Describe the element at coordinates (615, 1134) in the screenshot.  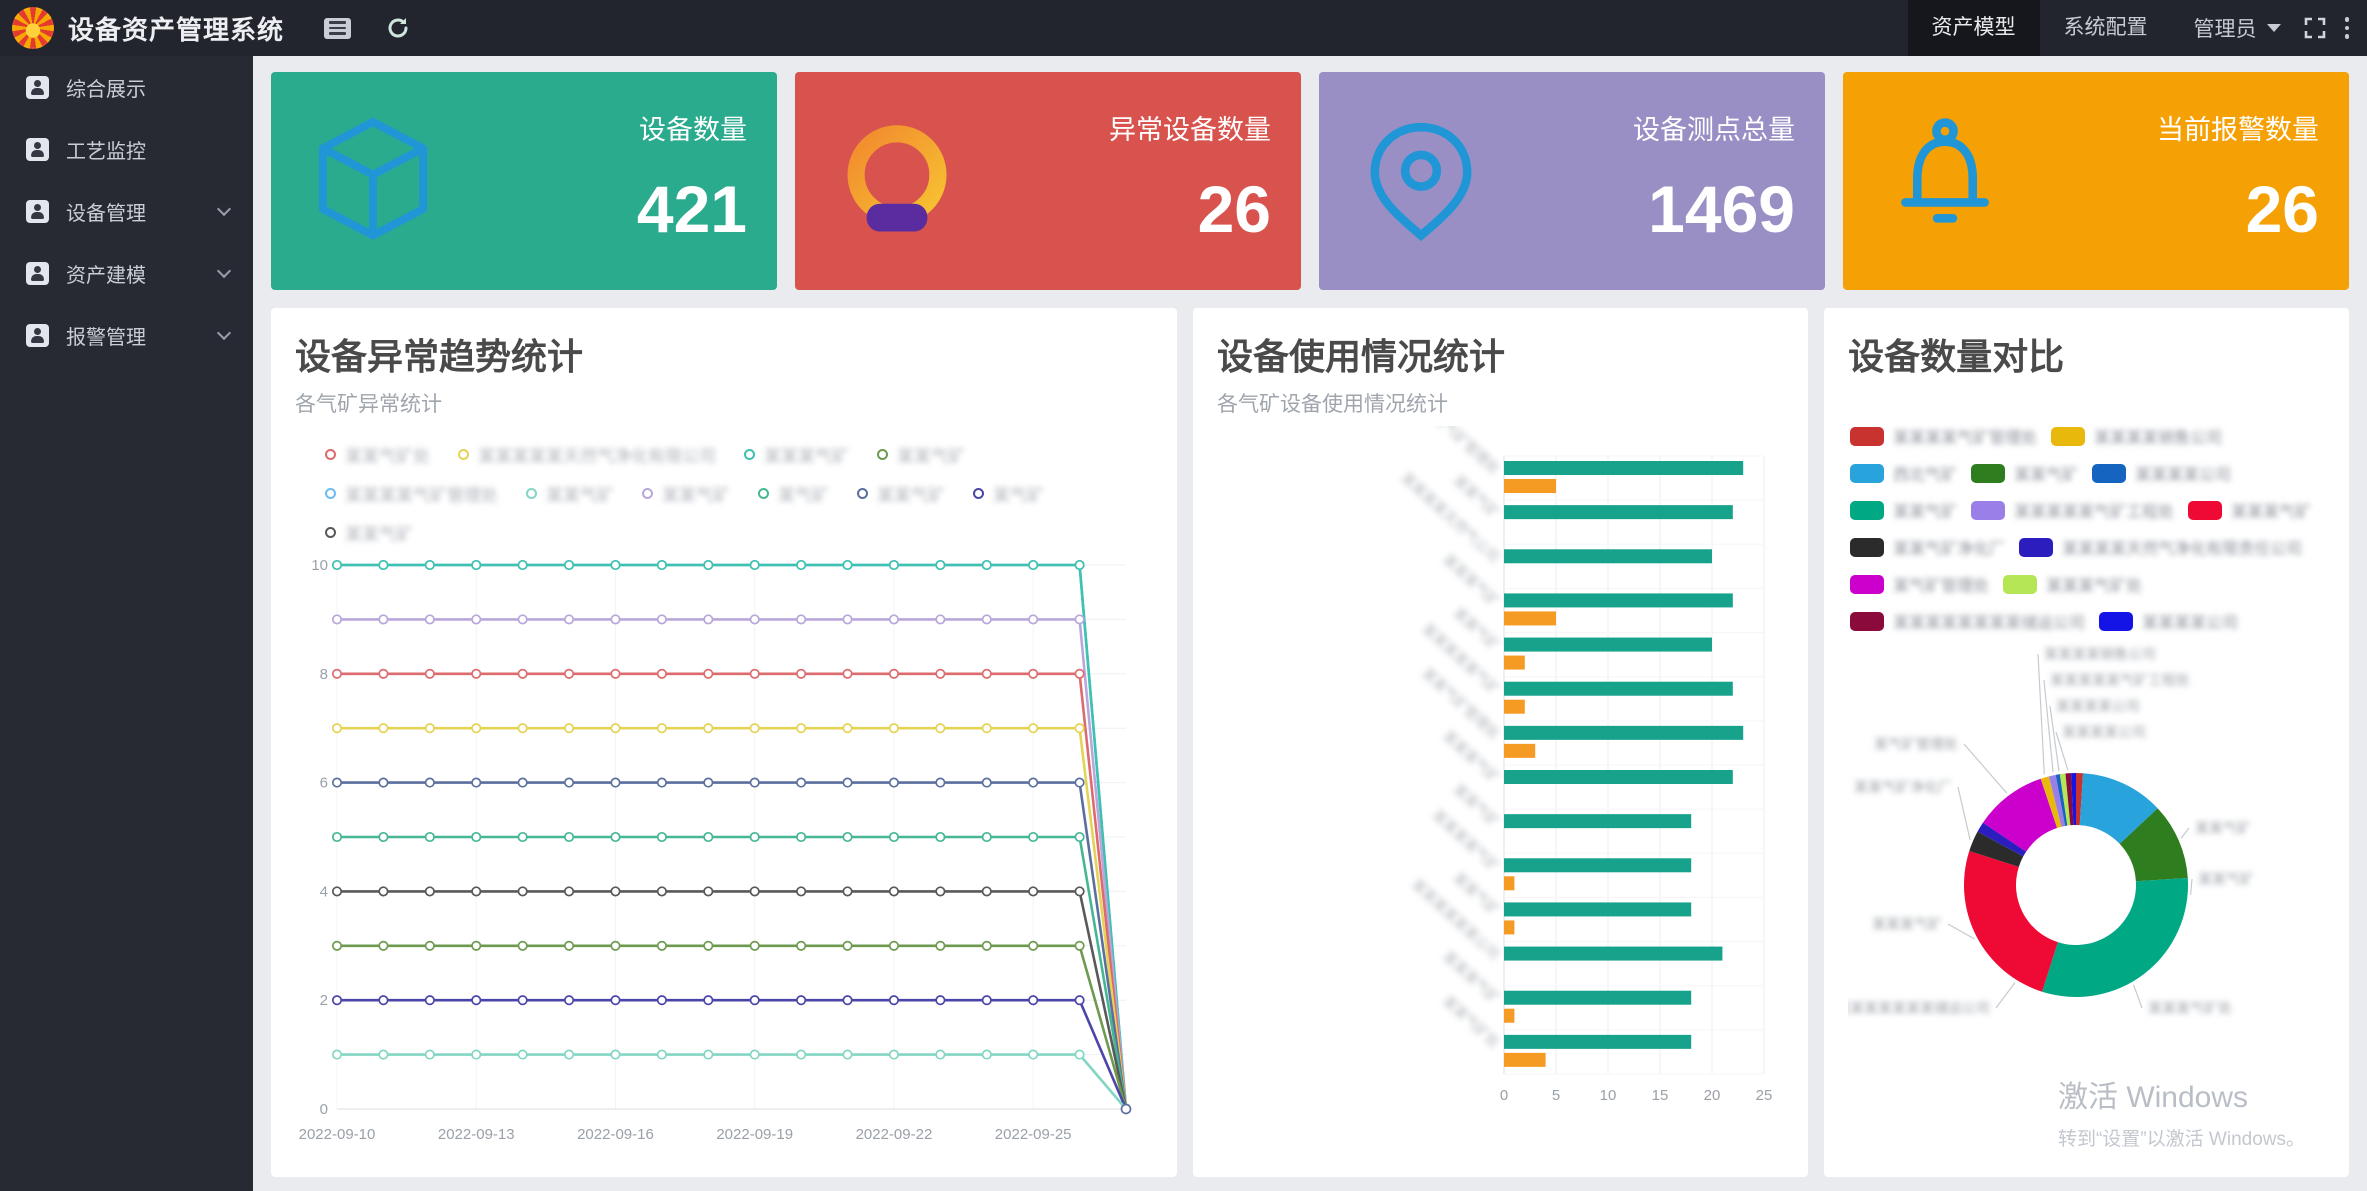
I see `svg-text: 2022-09-16` at that location.